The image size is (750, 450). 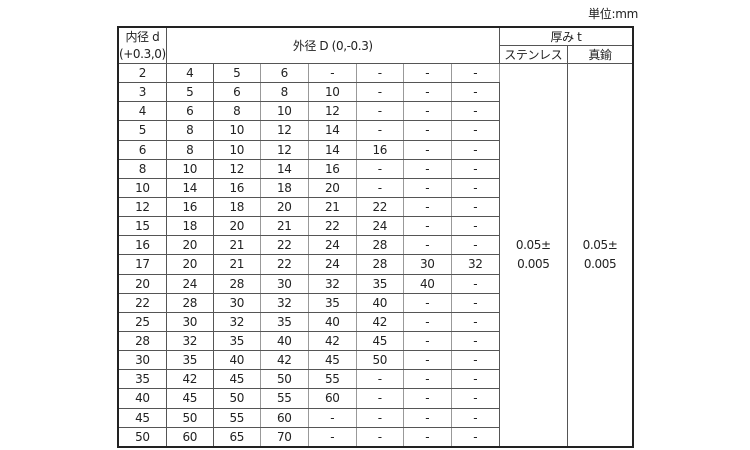 What do you see at coordinates (236, 437) in the screenshot?
I see `outer-diameter-cell: 65` at bounding box center [236, 437].